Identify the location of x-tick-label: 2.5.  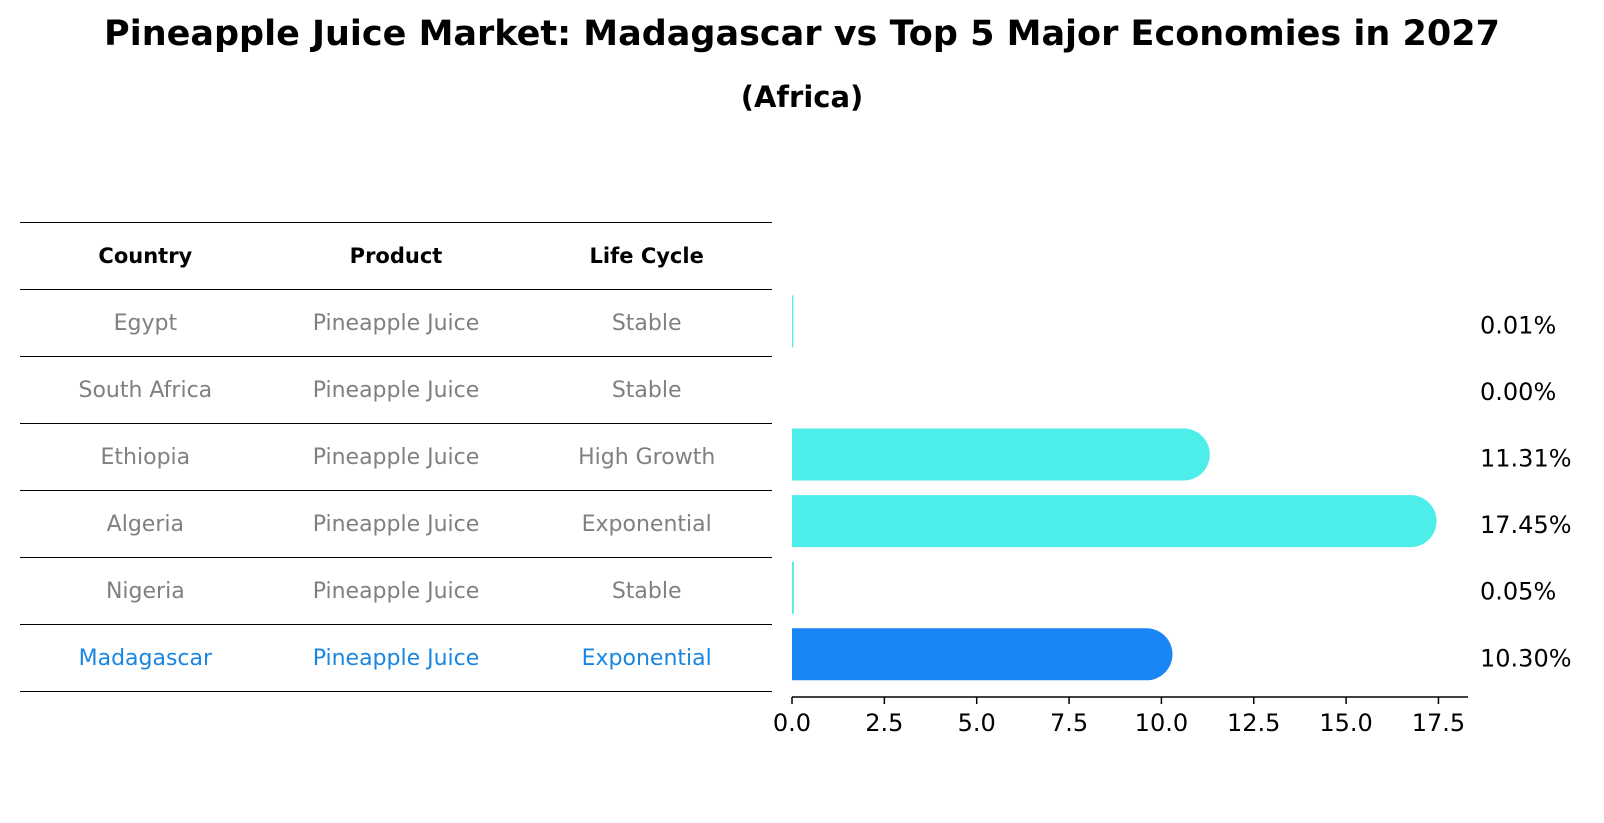
(884, 723).